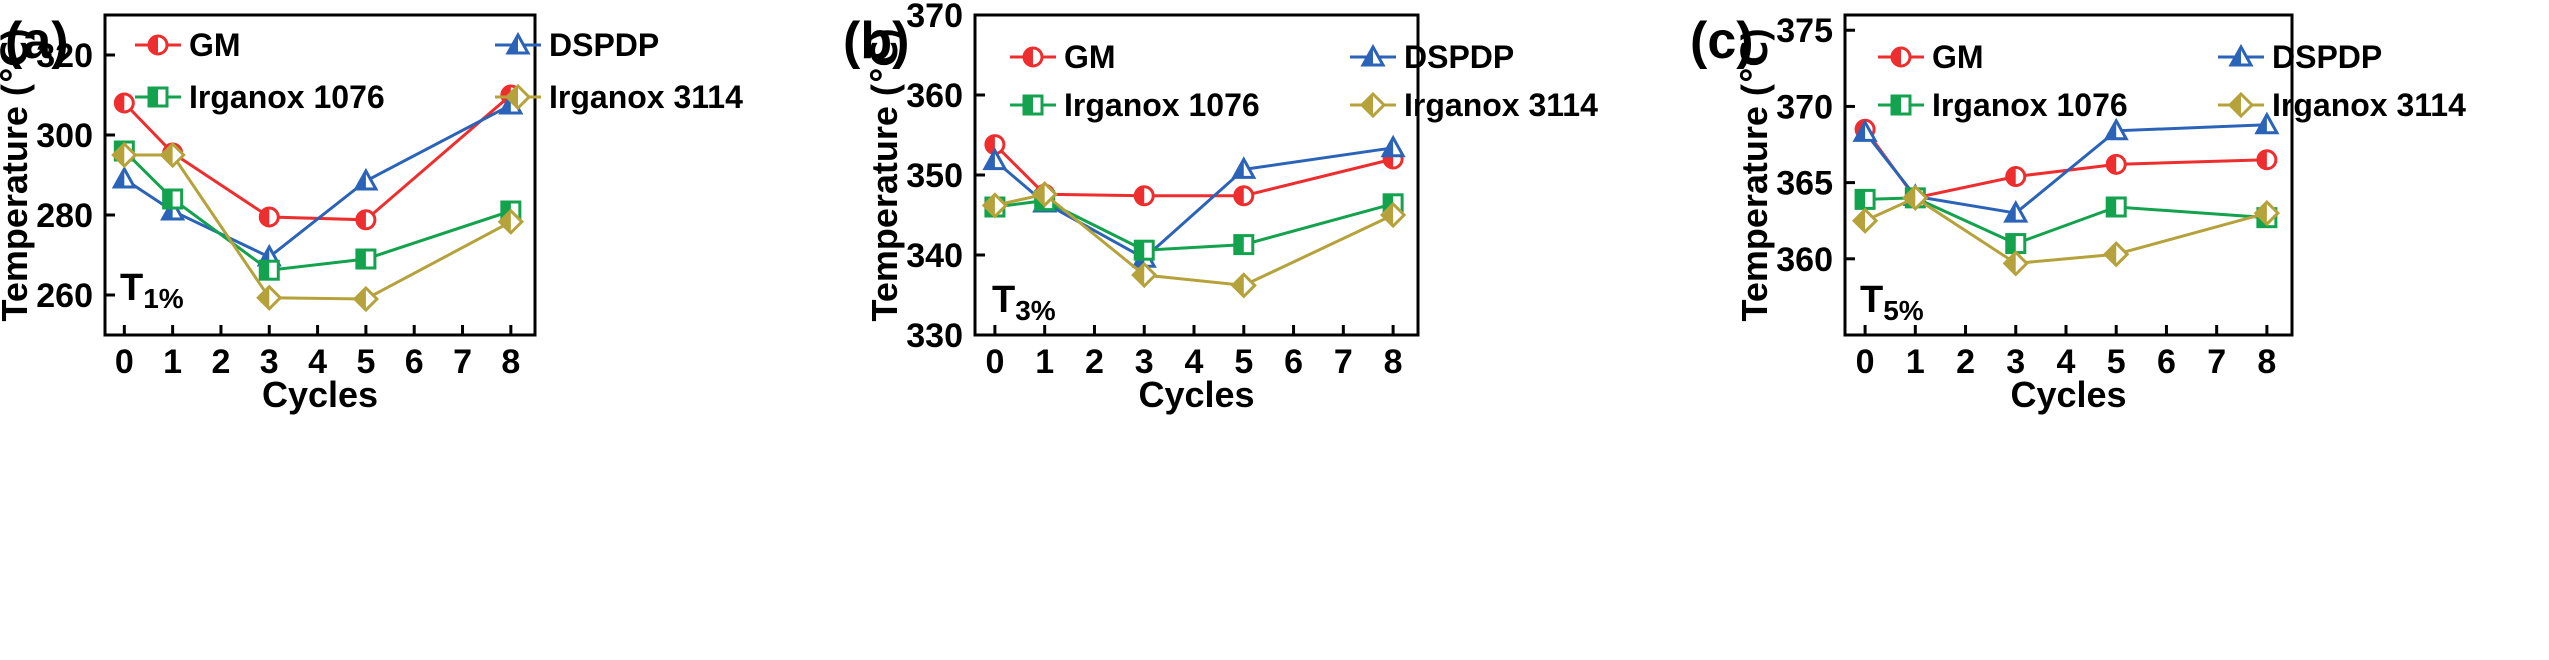 The height and width of the screenshot is (660, 2549). What do you see at coordinates (1804, 184) in the screenshot?
I see `y-tick-label: 365` at bounding box center [1804, 184].